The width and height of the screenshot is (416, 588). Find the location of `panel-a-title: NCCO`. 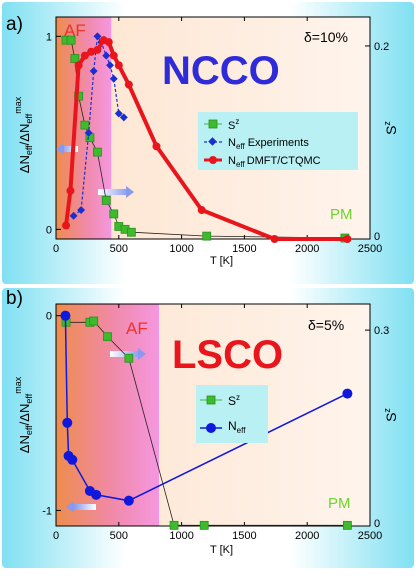

panel-a-title: NCCO is located at coordinates (221, 71).